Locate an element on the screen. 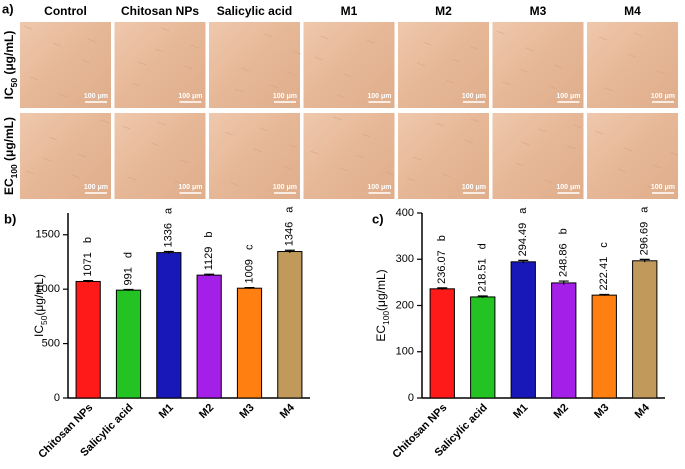 This screenshot has width=685, height=469. value-label: 1071 is located at coordinates (88, 264).